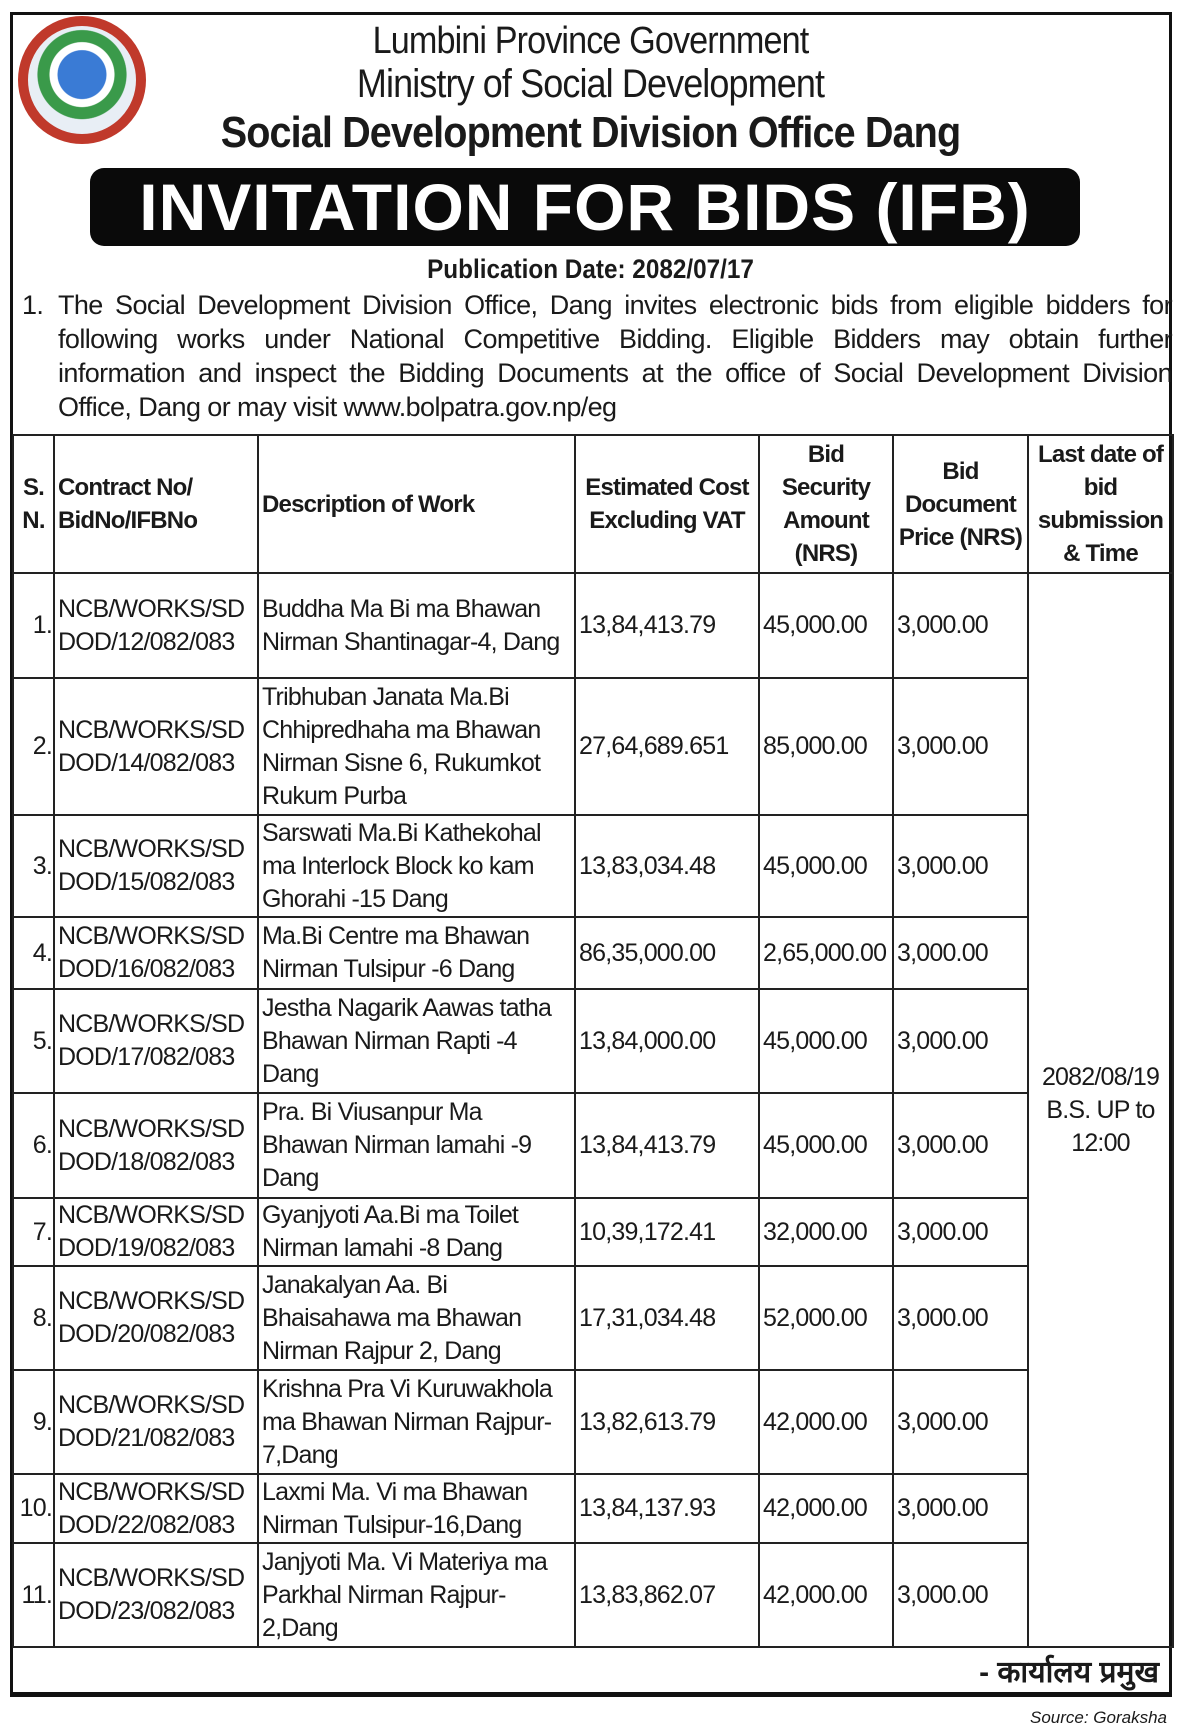  What do you see at coordinates (667, 1041) in the screenshot?
I see `cell-cost: 13,84,000.00` at bounding box center [667, 1041].